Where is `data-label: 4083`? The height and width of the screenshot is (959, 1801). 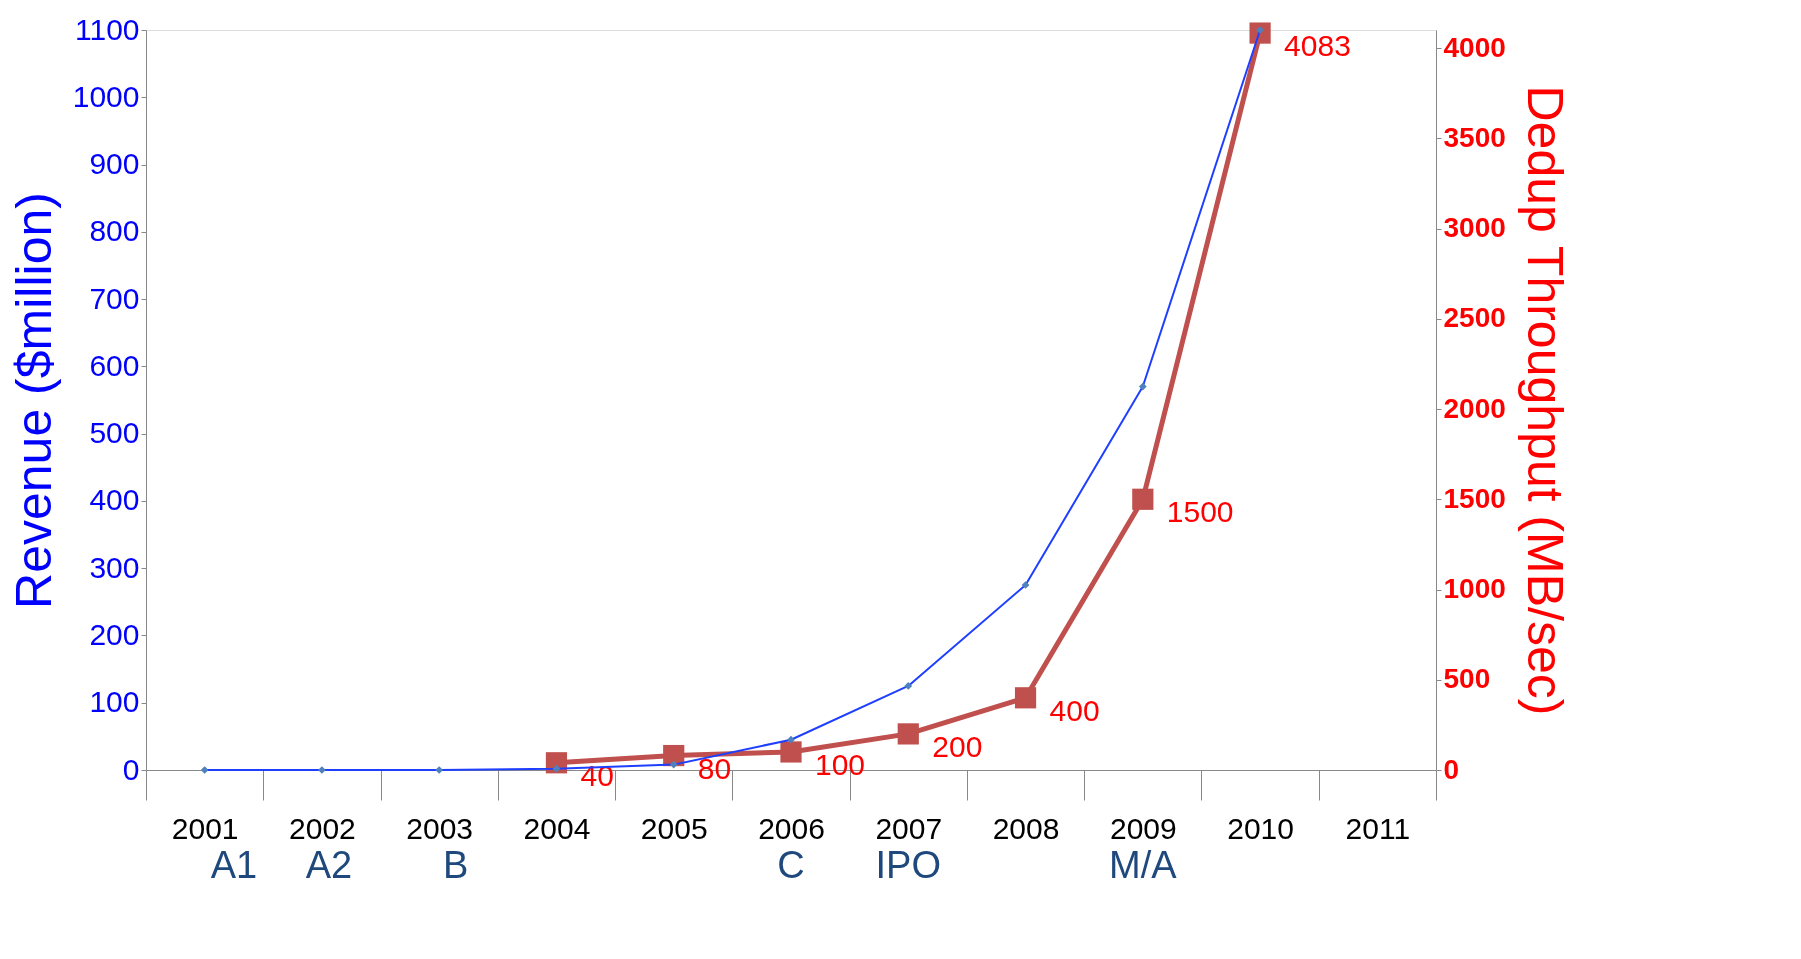
data-label: 4083 is located at coordinates (1317, 46).